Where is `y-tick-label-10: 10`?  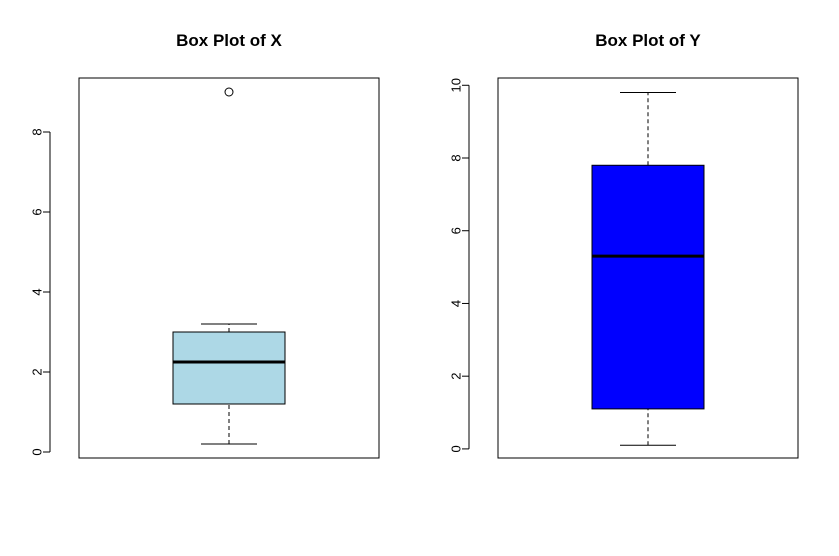 y-tick-label-10: 10 is located at coordinates (456, 85).